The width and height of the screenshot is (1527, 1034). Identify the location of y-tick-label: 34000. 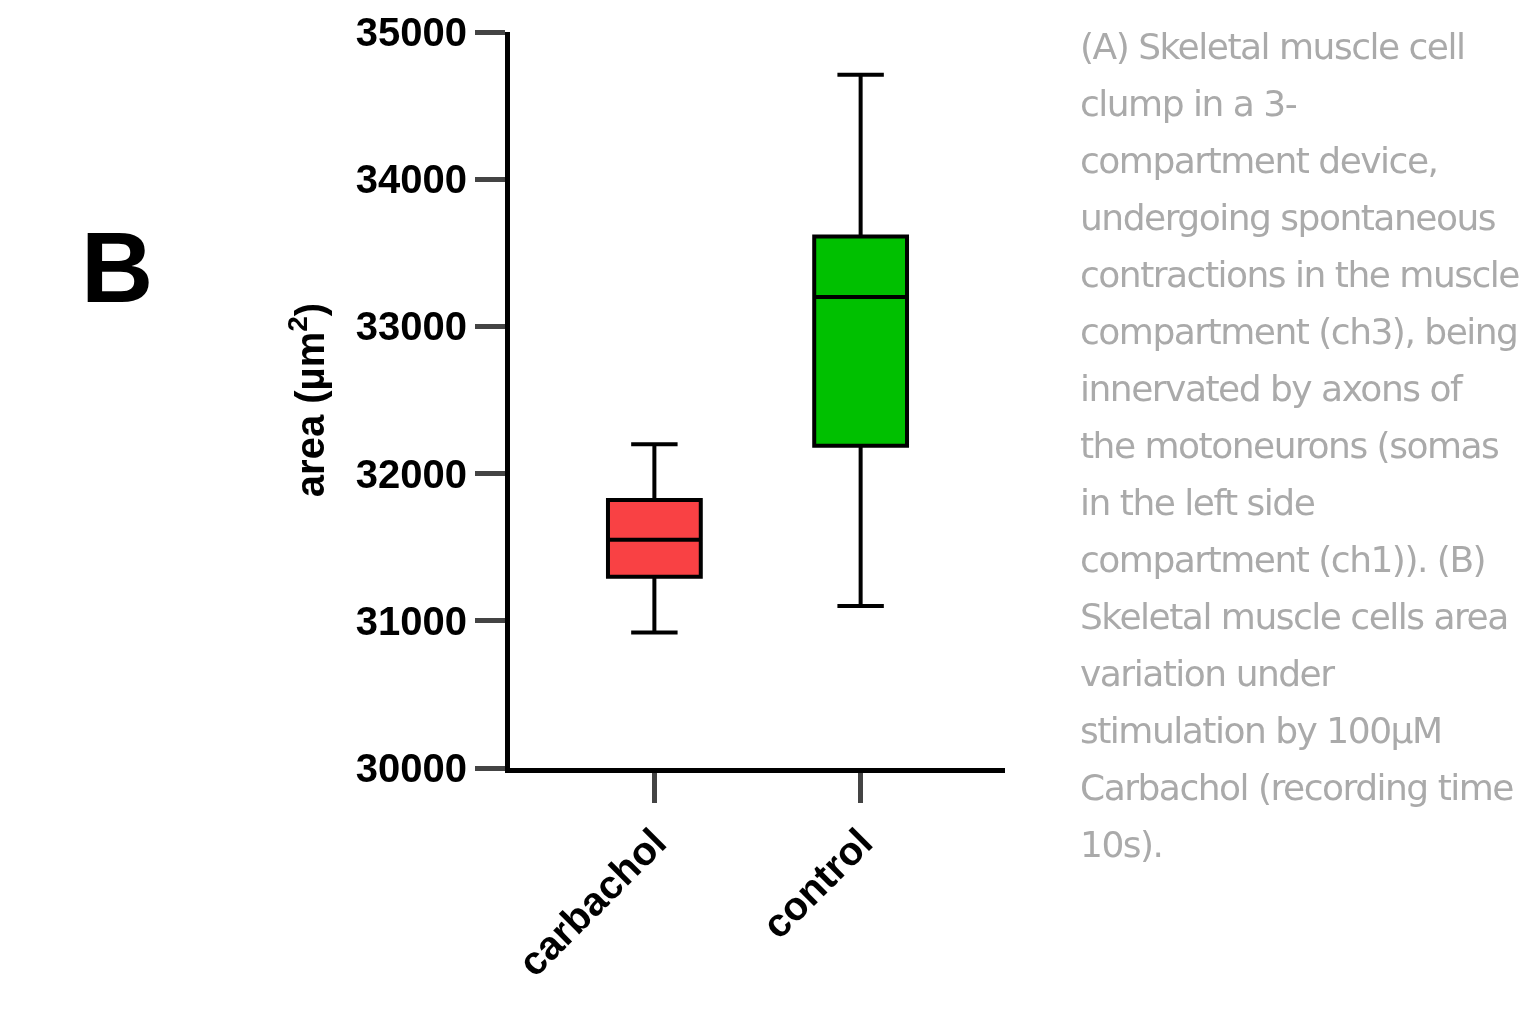
(411, 179).